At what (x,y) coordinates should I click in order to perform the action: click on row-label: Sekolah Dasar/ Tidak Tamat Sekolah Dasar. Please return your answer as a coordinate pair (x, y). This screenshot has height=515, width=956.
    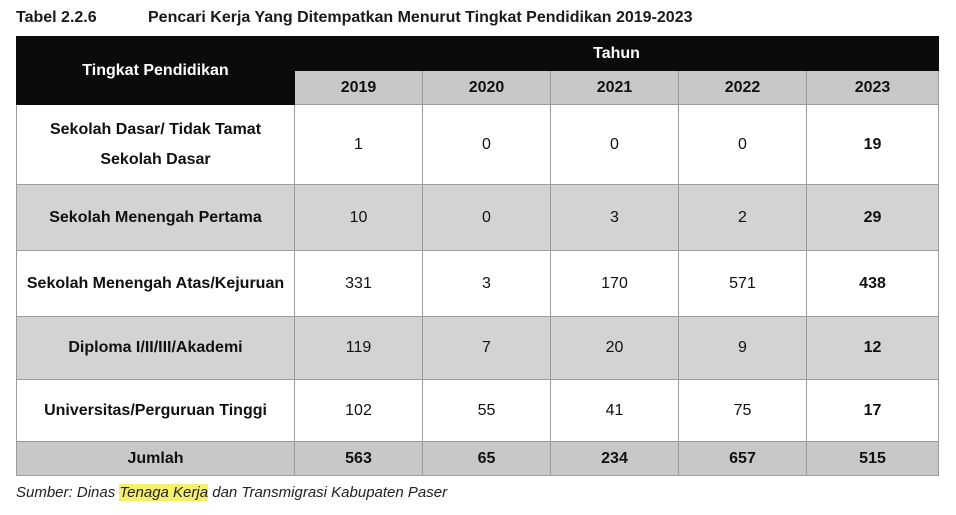
    Looking at the image, I should click on (155, 144).